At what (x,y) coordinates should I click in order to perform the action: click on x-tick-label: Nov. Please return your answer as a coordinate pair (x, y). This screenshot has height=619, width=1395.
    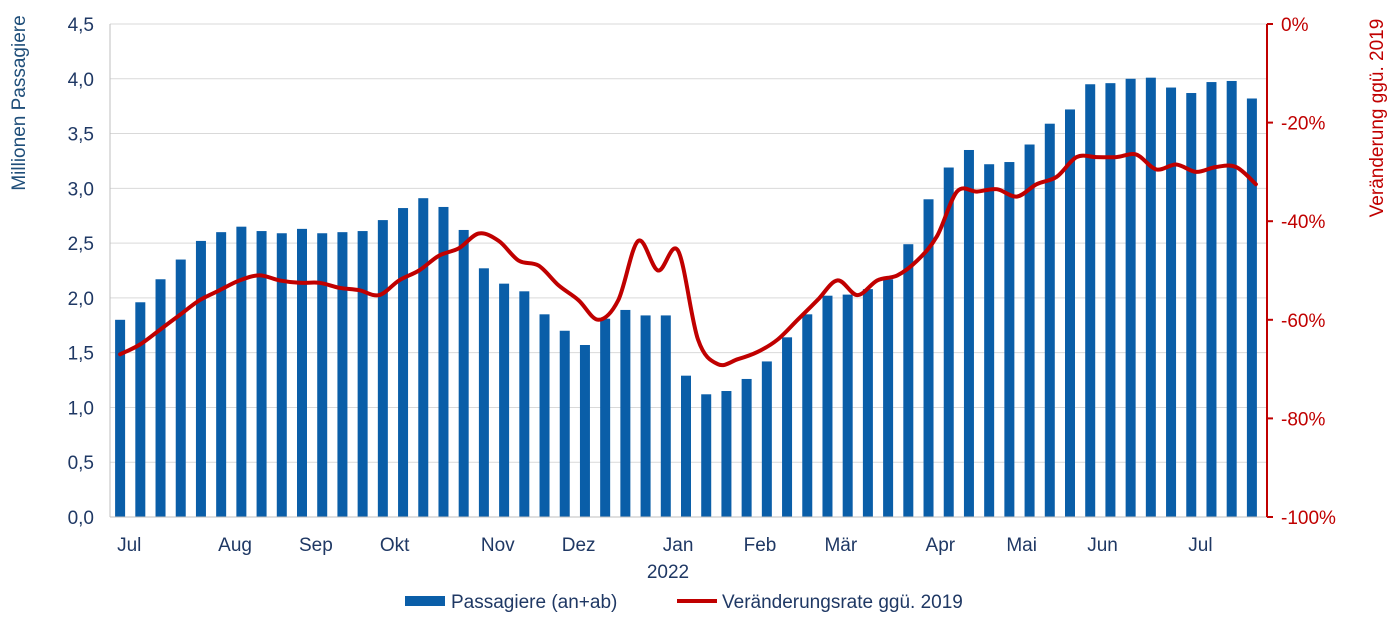
    Looking at the image, I should click on (498, 545).